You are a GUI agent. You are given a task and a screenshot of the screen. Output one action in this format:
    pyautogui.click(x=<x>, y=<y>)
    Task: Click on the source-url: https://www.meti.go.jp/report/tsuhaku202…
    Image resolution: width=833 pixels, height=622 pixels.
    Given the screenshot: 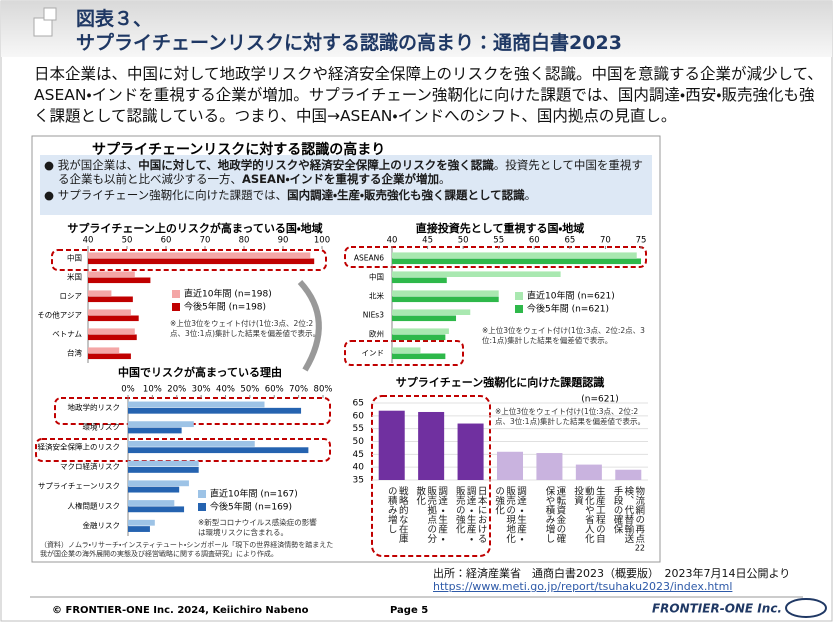 What is the action you would take?
    pyautogui.click(x=583, y=586)
    